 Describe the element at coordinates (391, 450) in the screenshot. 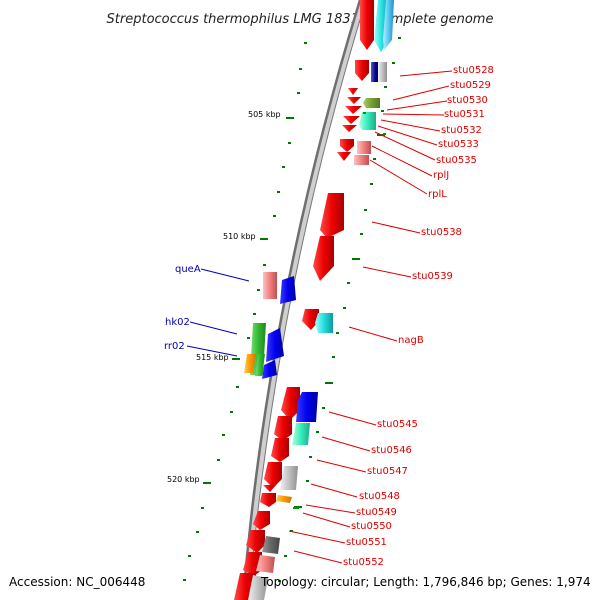

I see `gene-label-stu0546: stu0546` at that location.